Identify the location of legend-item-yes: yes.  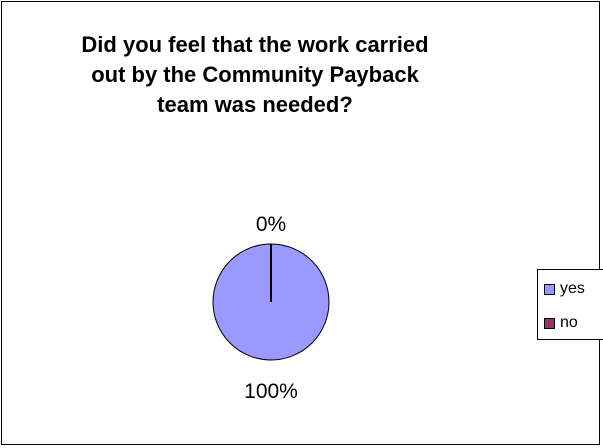
(564, 289).